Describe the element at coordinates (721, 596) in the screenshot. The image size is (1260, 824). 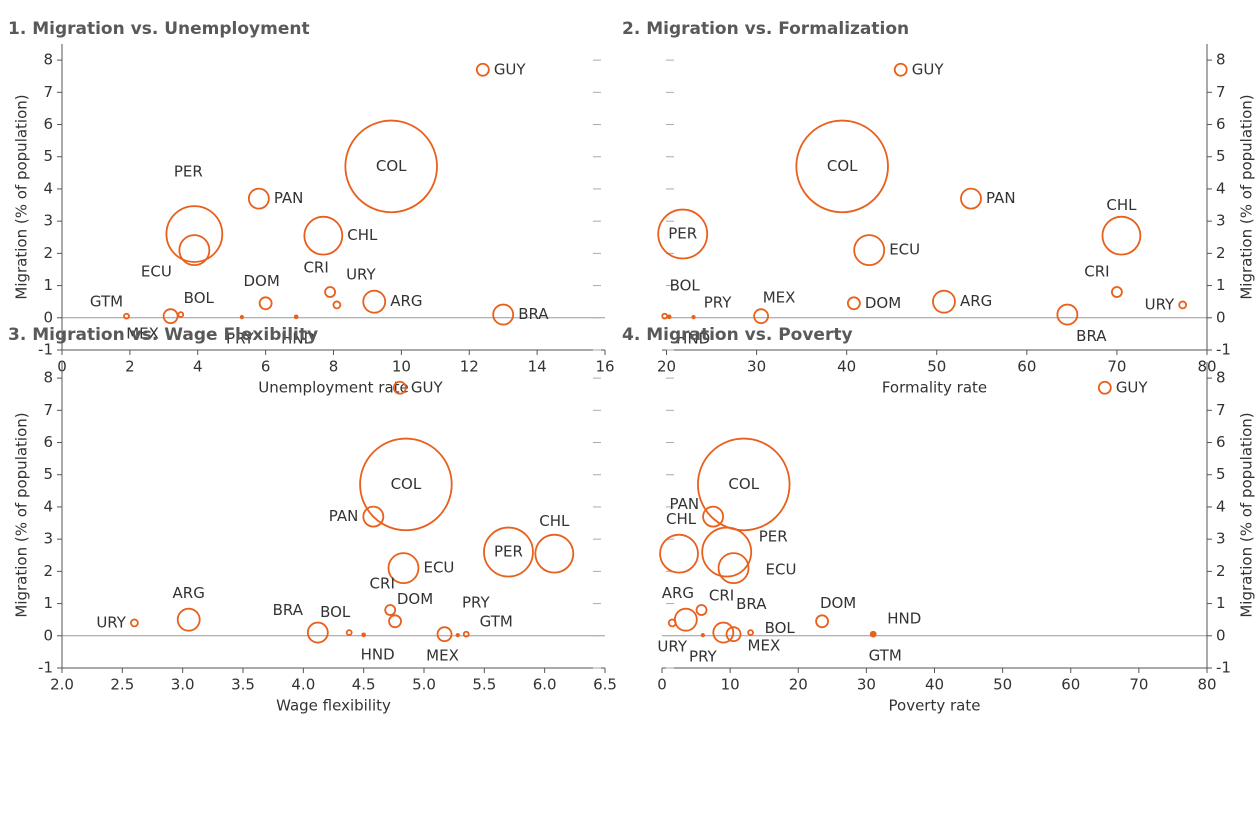
I see `point-label: CRI` at that location.